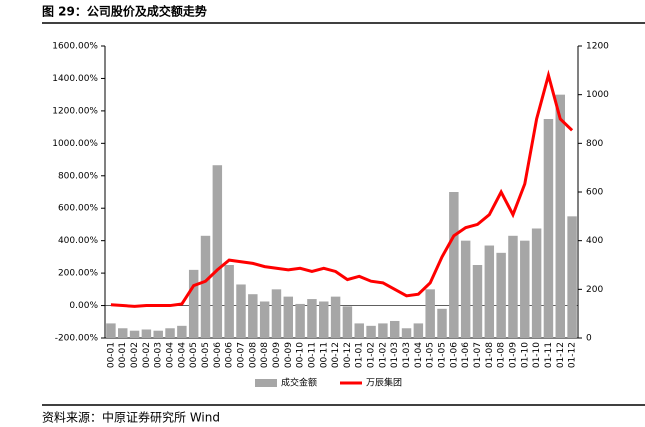 The width and height of the screenshot is (645, 427). What do you see at coordinates (384, 383) in the screenshot?
I see `legend-label: 万辰集团` at bounding box center [384, 383].